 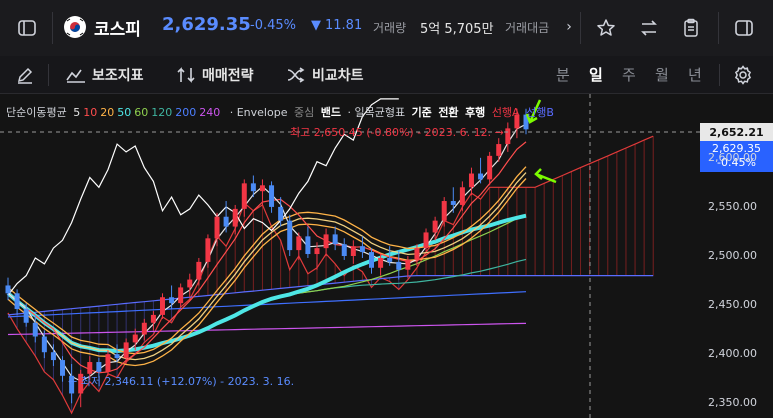 I want to click on sidebar-toggle-icon, so click(x=27, y=28).